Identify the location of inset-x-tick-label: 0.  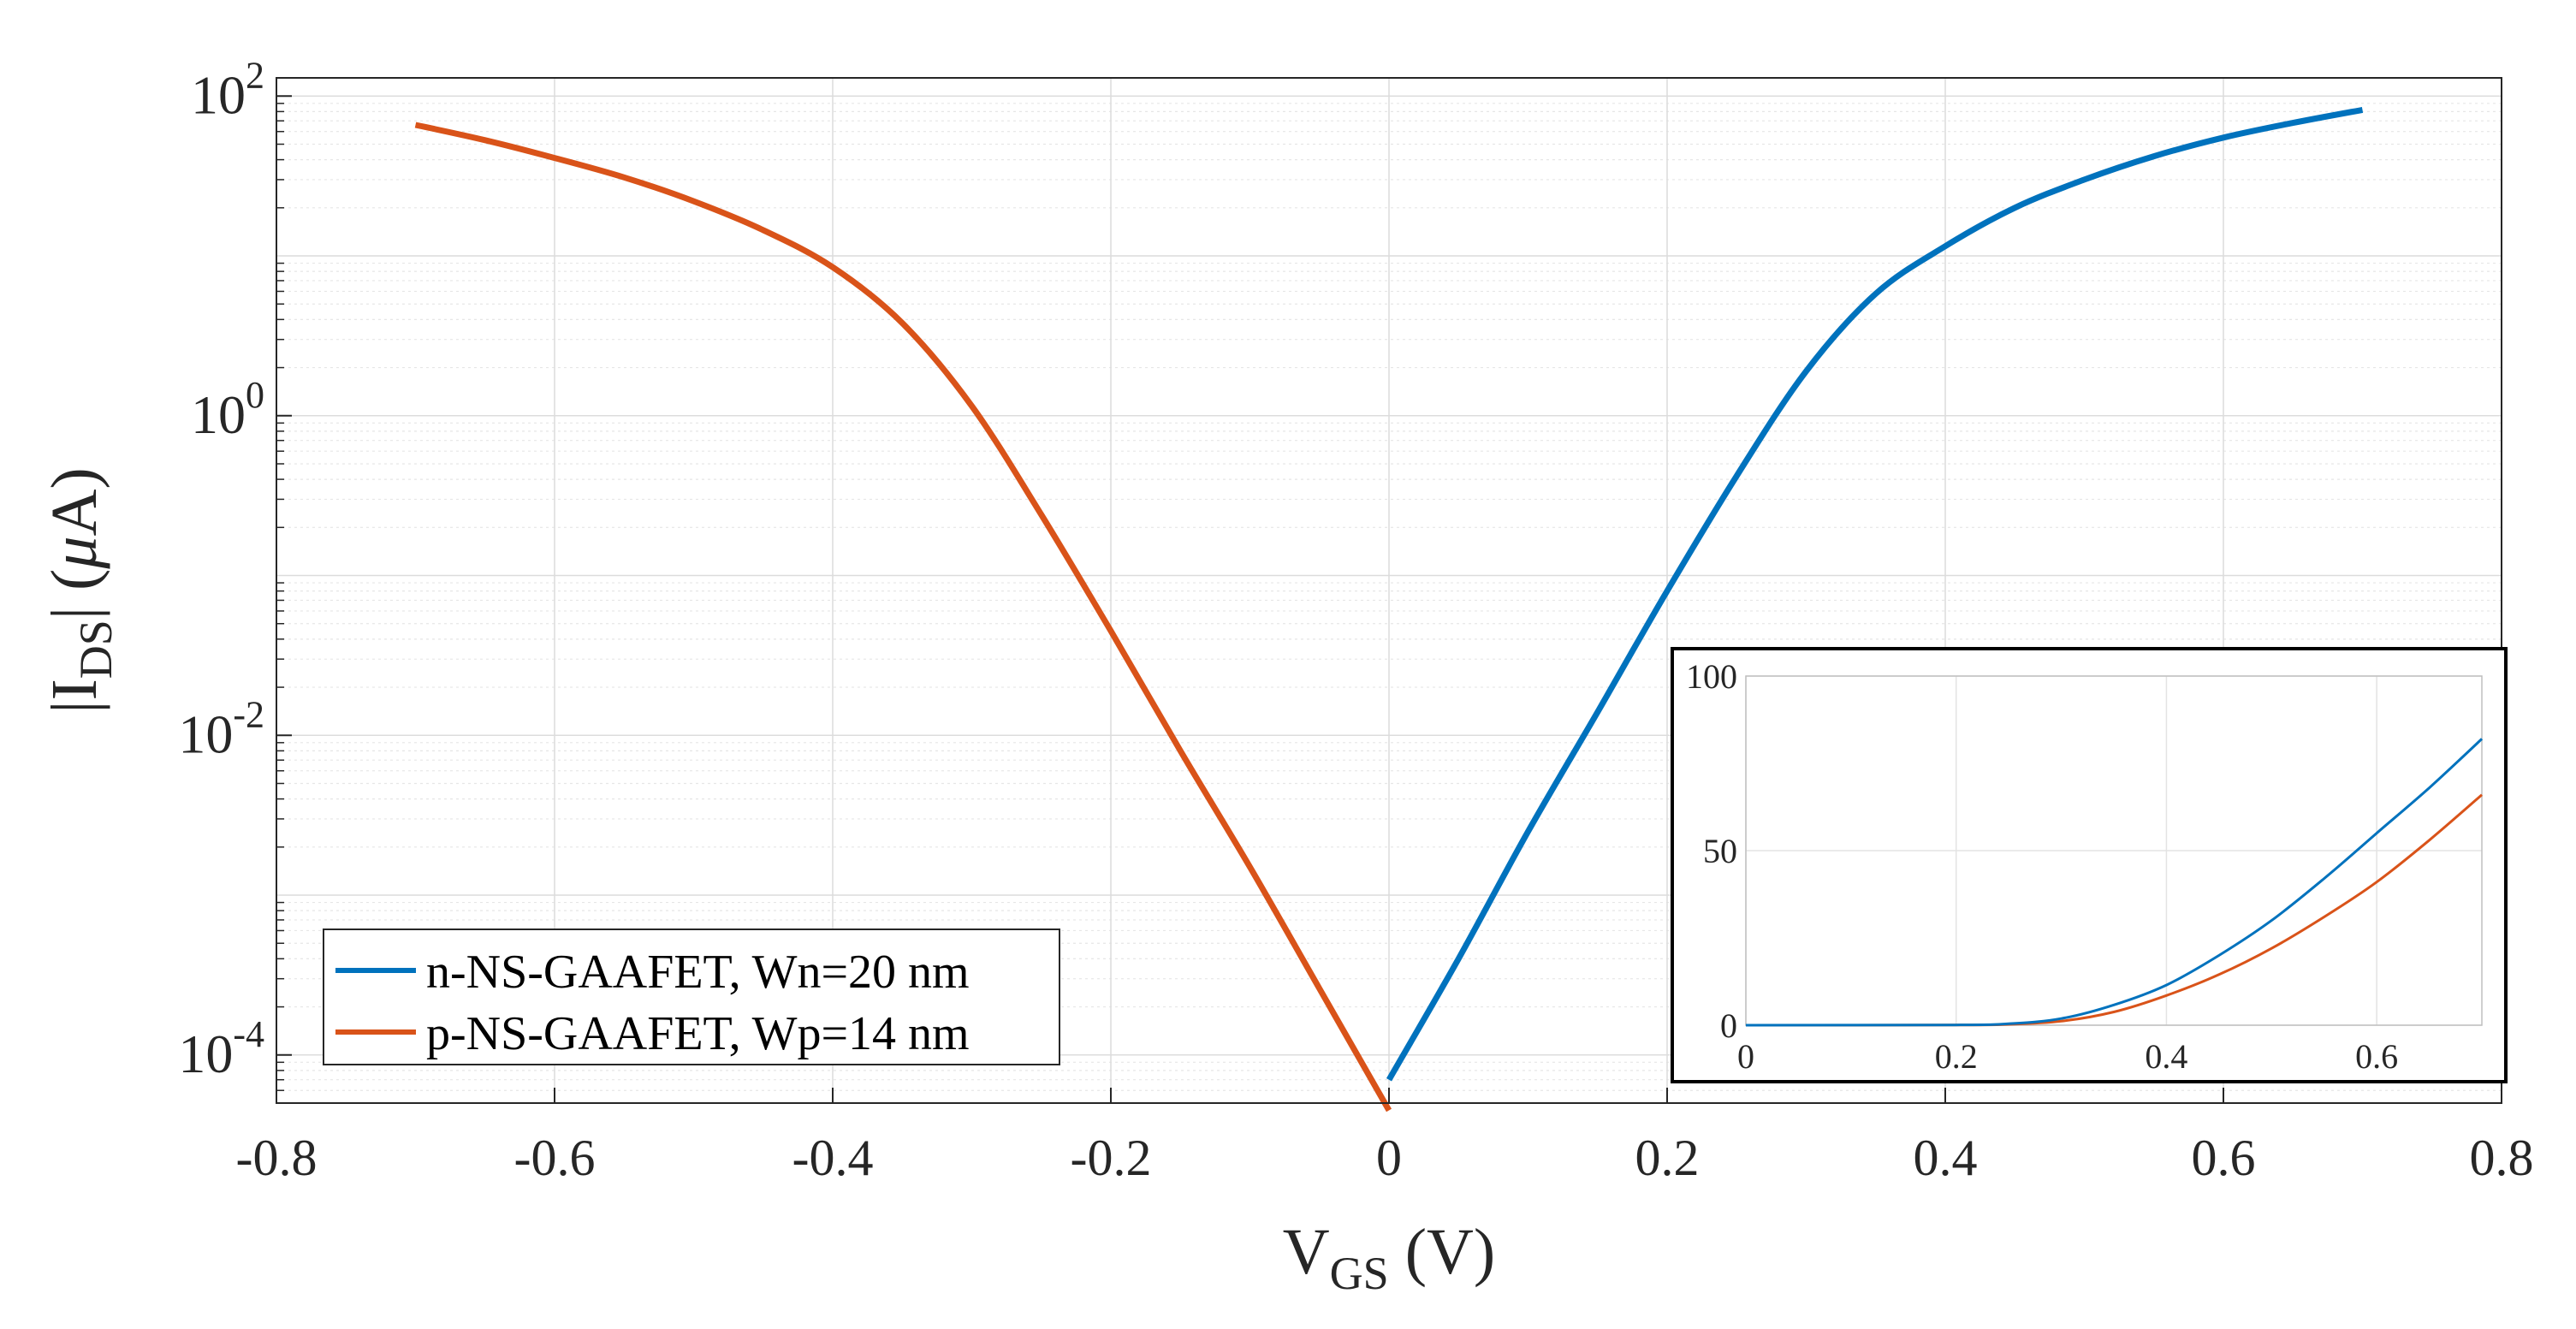
(1745, 1056).